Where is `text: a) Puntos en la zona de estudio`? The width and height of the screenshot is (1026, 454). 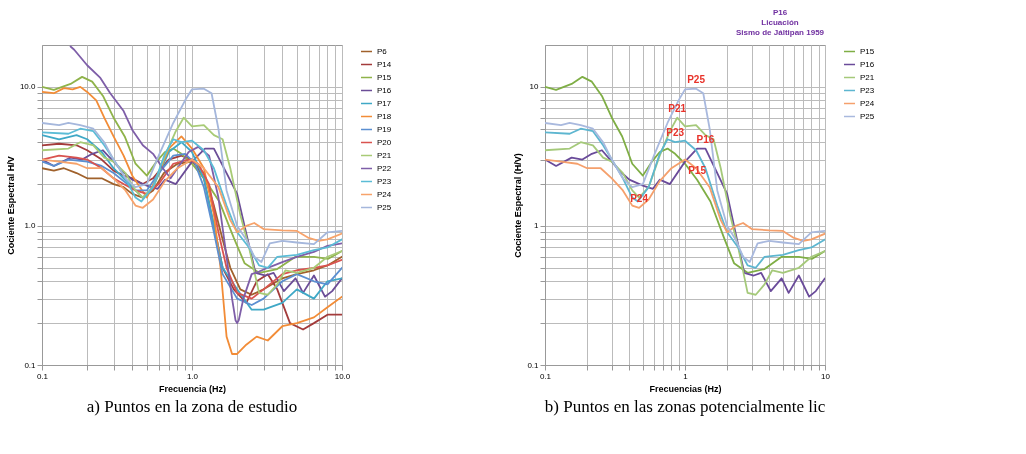 text: a) Puntos en la zona de estudio is located at coordinates (192, 406).